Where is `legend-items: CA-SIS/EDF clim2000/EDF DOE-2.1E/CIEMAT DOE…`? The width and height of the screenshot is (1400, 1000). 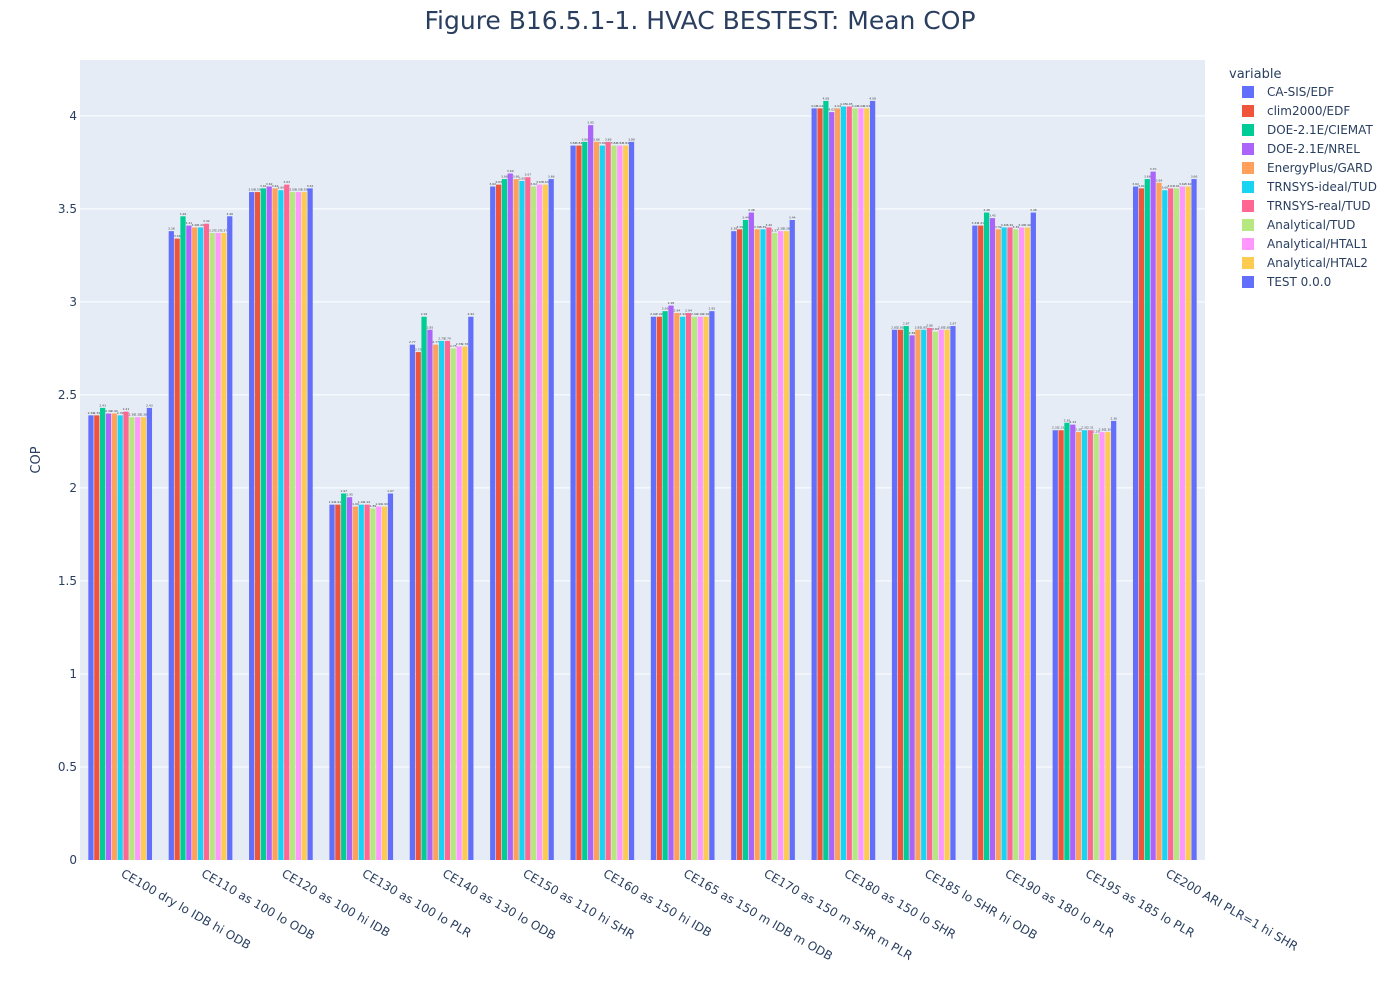 legend-items: CA-SIS/EDF clim2000/EDF DOE-2.1E/CIEMAT DOE… is located at coordinates (1309, 187).